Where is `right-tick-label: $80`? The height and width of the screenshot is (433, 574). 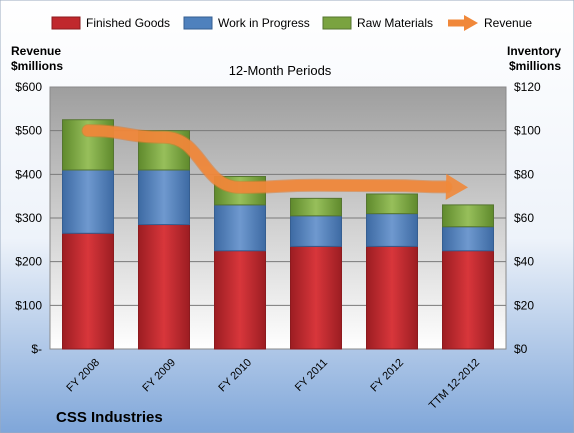
right-tick-label: $80 is located at coordinates (524, 174).